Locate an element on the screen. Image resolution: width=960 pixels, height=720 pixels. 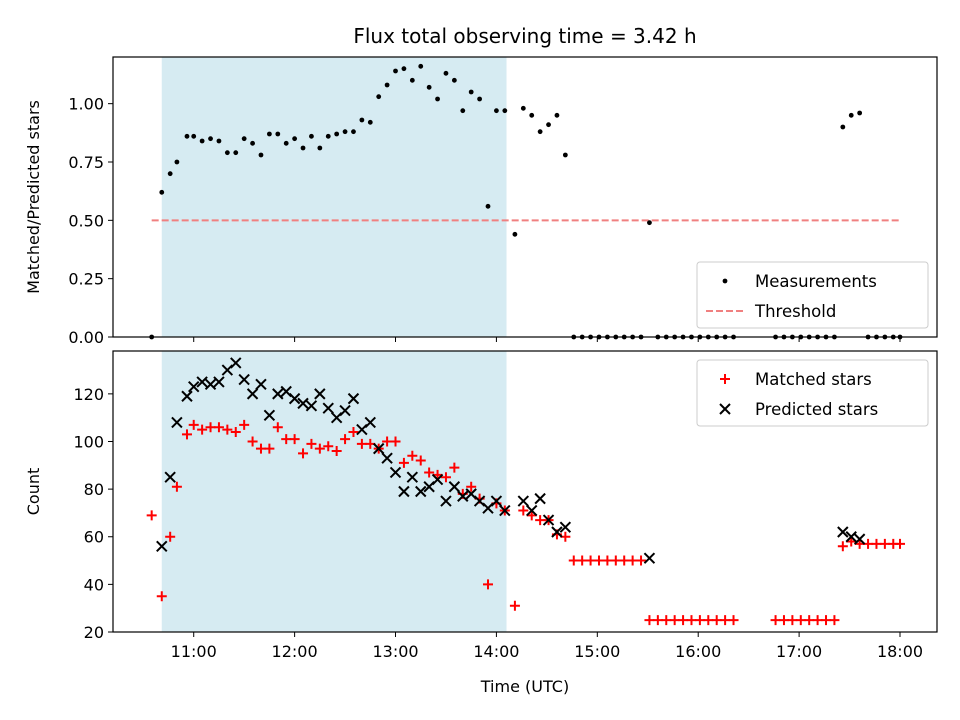
y-tick-label: 0.00 is located at coordinates (86, 337).